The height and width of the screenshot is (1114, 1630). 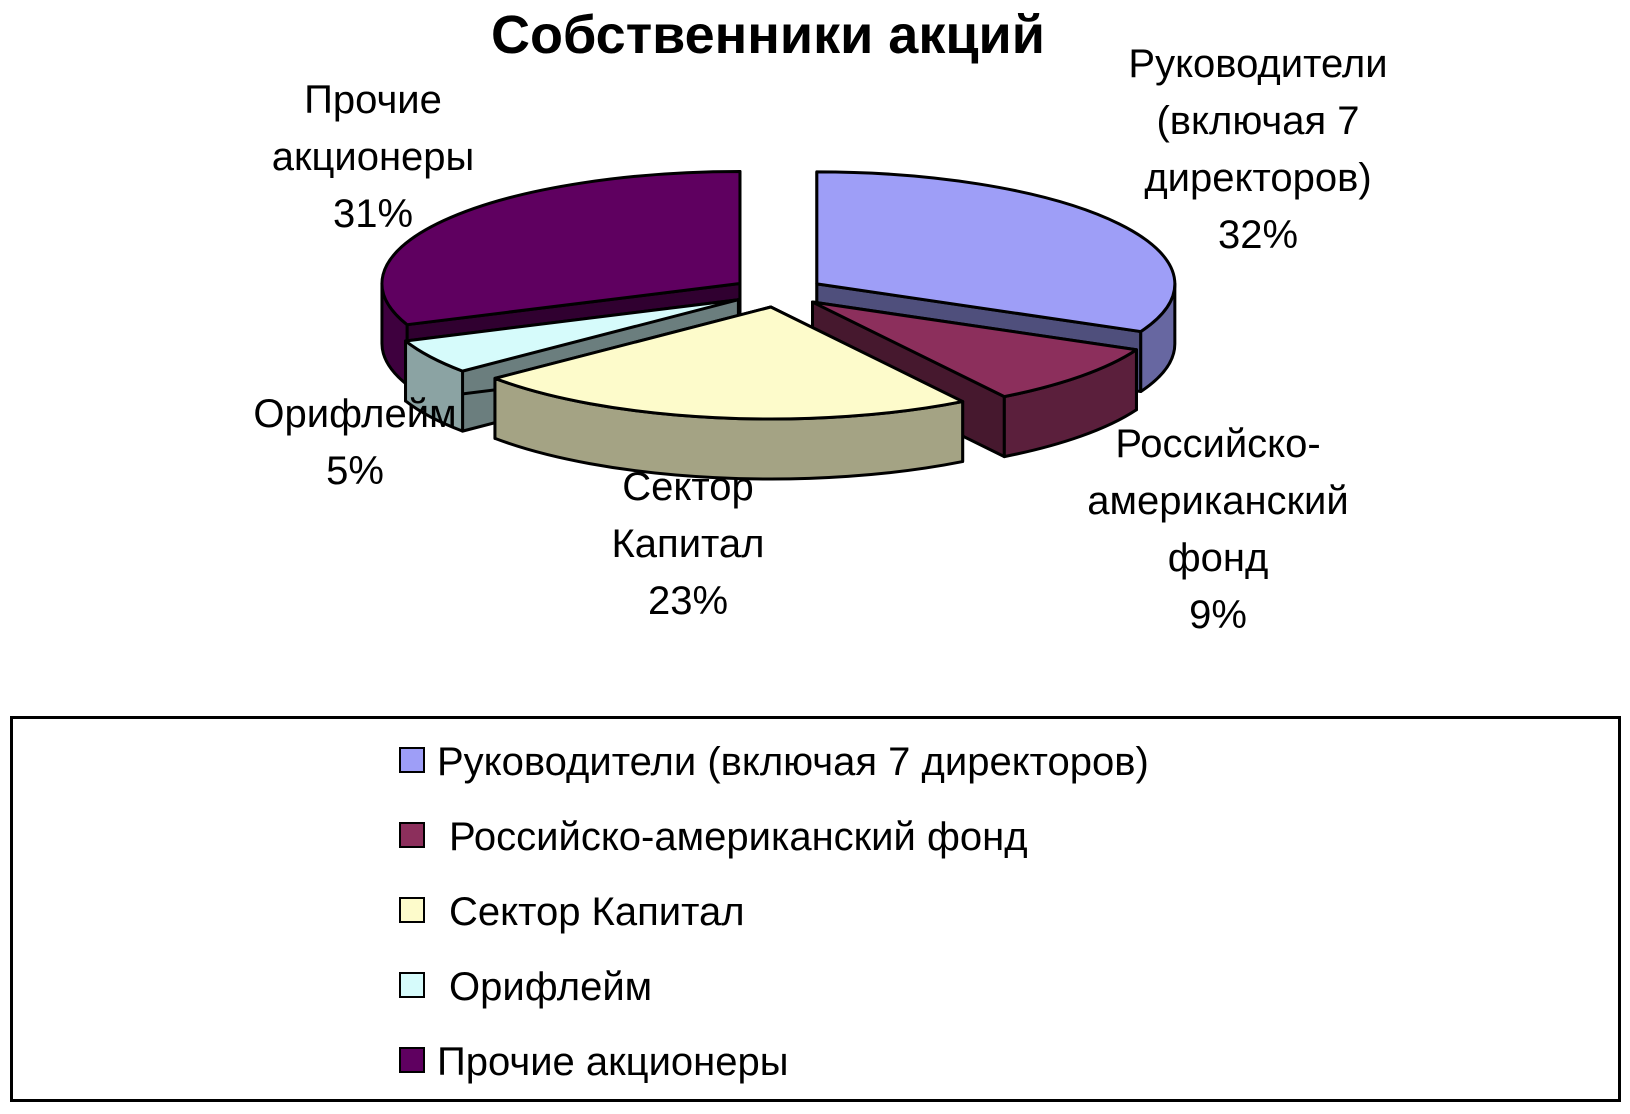 What do you see at coordinates (687, 544) in the screenshot?
I see `data-label-sector-capital: Сектор Капитал 23%` at bounding box center [687, 544].